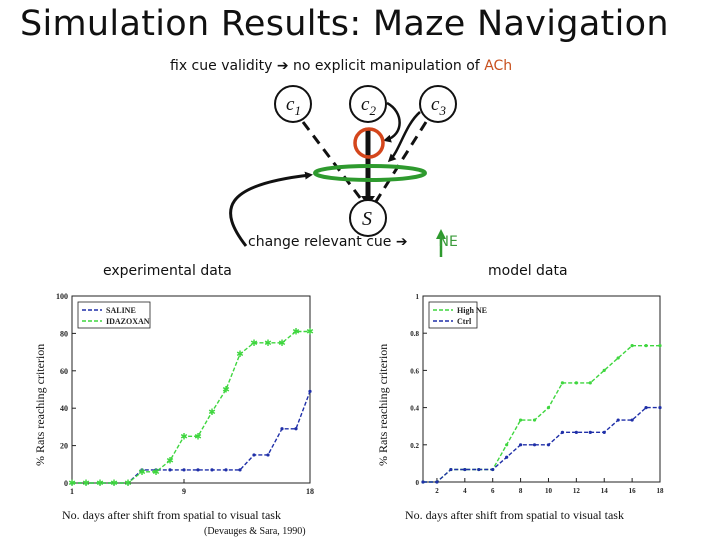 The image size is (720, 540). Describe the element at coordinates (344, 24) in the screenshot. I see `page-title: Simulation Results: Maze Navigation` at that location.